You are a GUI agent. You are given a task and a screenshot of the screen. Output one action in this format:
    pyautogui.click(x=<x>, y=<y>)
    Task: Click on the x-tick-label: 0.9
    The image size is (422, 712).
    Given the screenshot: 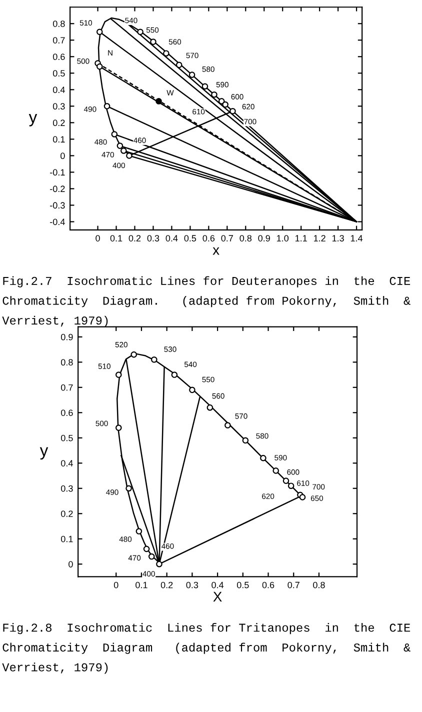 What is the action you would take?
    pyautogui.click(x=264, y=238)
    